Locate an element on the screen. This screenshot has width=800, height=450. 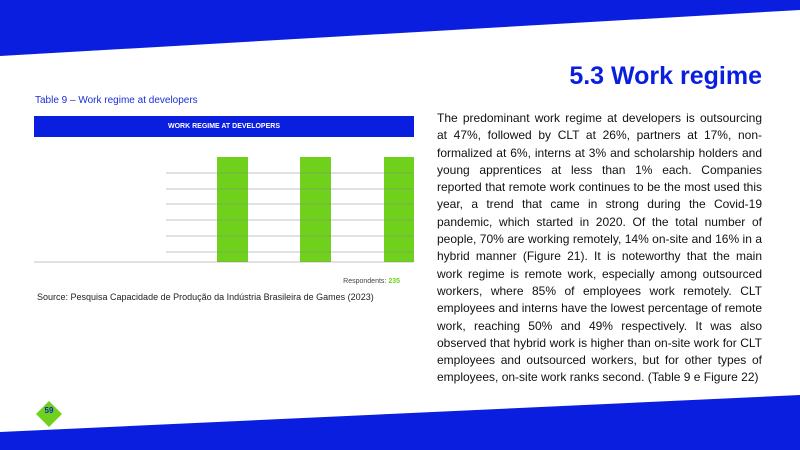
respondents: Respondents: 235 is located at coordinates (350, 281).